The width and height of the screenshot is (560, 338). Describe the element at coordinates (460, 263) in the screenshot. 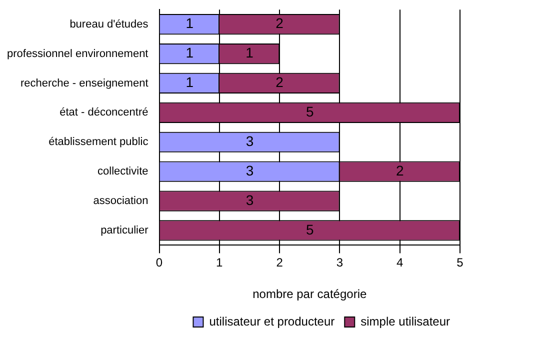

I see `x-tick-label: 5` at that location.